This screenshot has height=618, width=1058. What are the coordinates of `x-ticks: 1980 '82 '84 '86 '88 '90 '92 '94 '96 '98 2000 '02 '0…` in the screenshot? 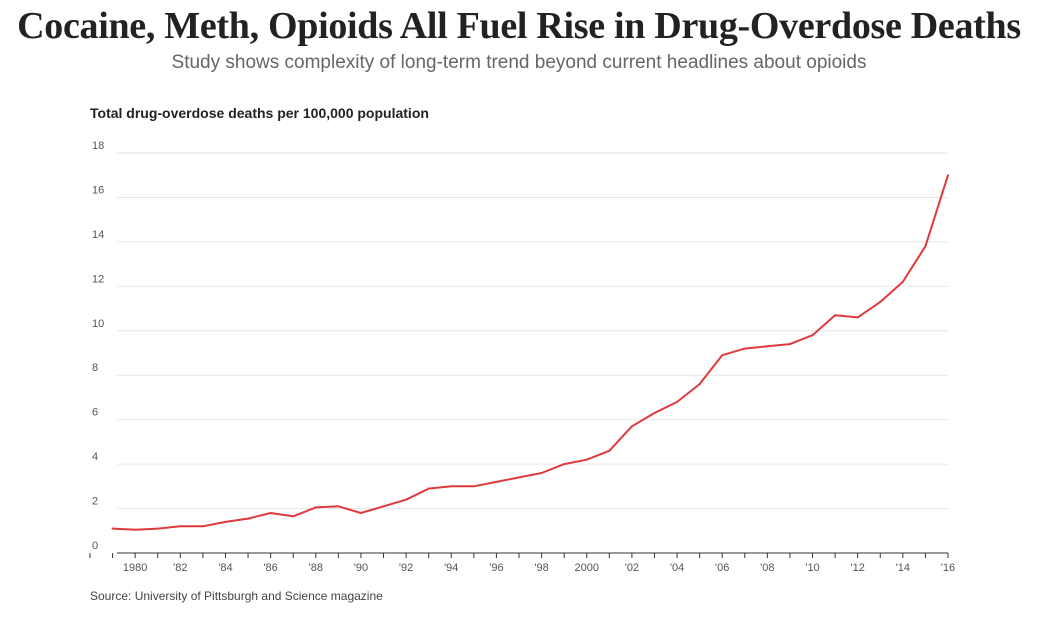 It's located at (522, 563).